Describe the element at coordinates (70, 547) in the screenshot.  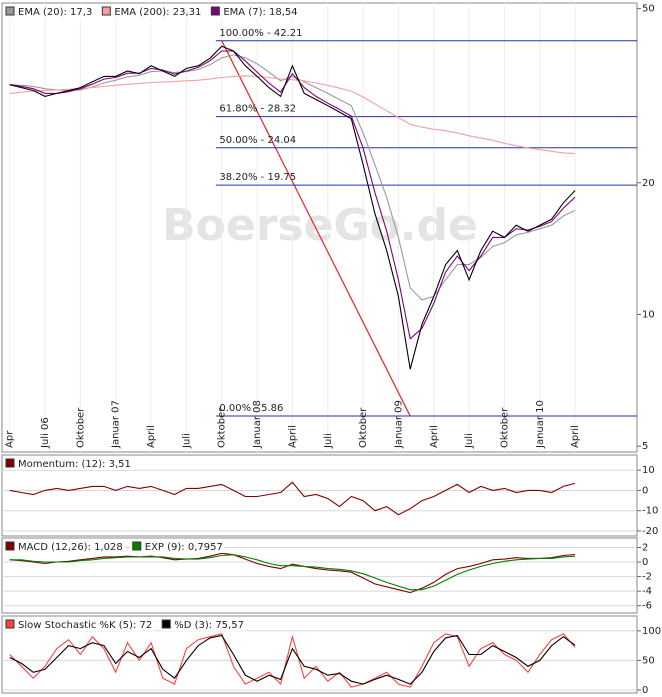
I see `legend-label: MACD (12,26): 1,028` at that location.